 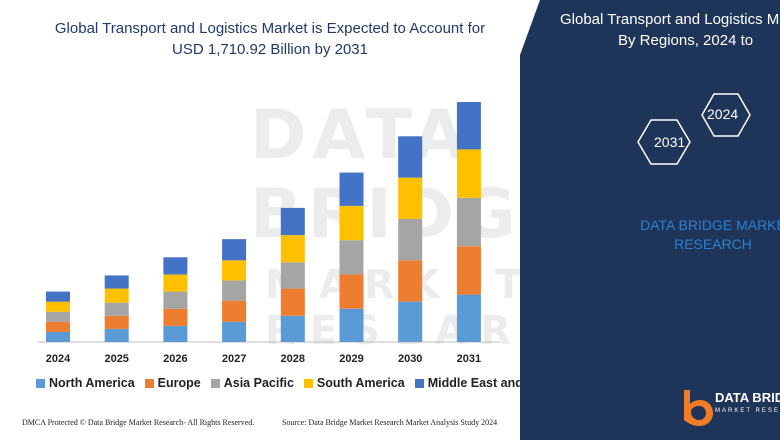 What do you see at coordinates (58, 359) in the screenshot?
I see `x-tick-label: 2024` at bounding box center [58, 359].